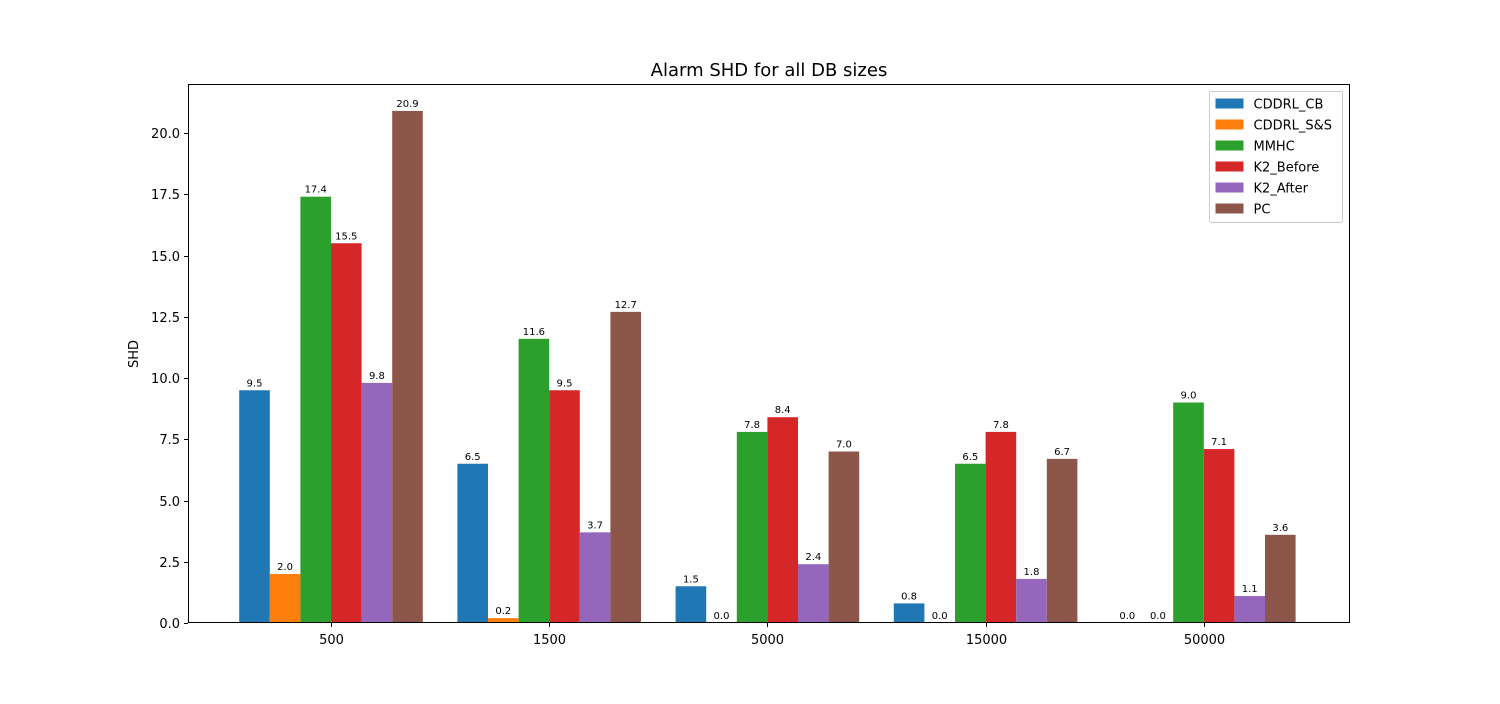 The image size is (1500, 704). Describe the element at coordinates (595, 525) in the screenshot. I see `data-label: 3.7` at that location.